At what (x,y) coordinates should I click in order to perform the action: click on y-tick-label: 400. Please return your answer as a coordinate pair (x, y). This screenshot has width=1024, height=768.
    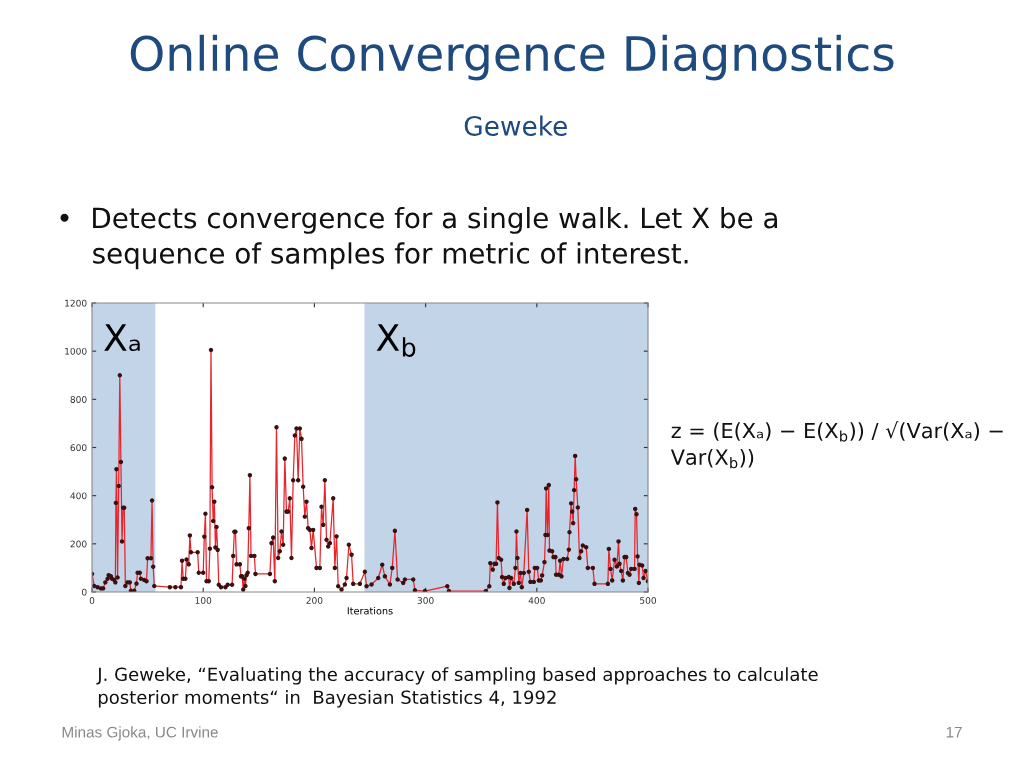
    Looking at the image, I should click on (78, 496).